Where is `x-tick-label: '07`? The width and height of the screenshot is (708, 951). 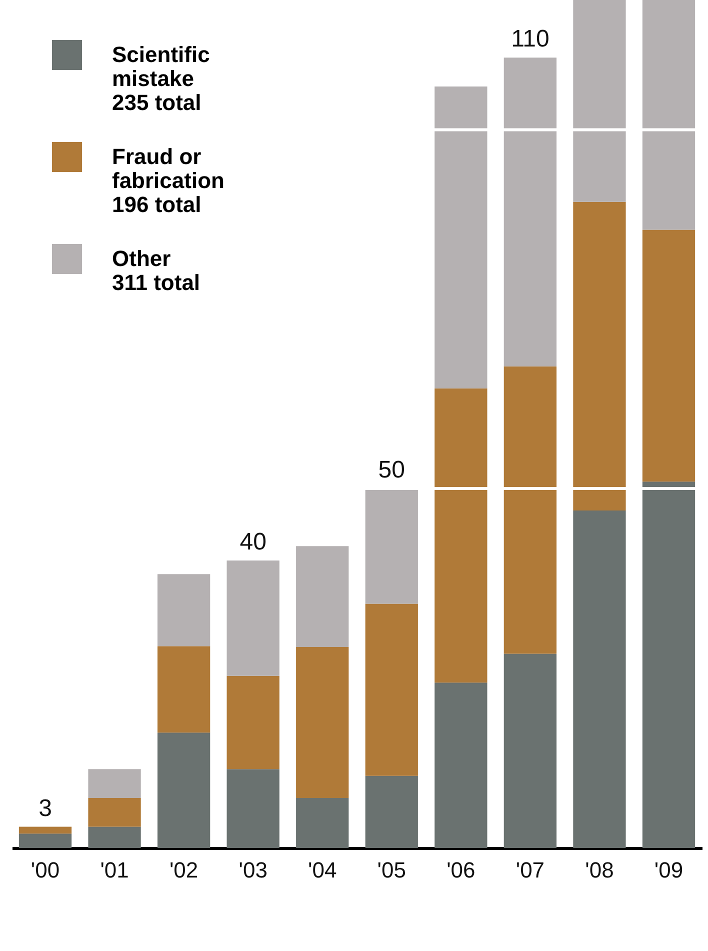 x-tick-label: '07 is located at coordinates (530, 870).